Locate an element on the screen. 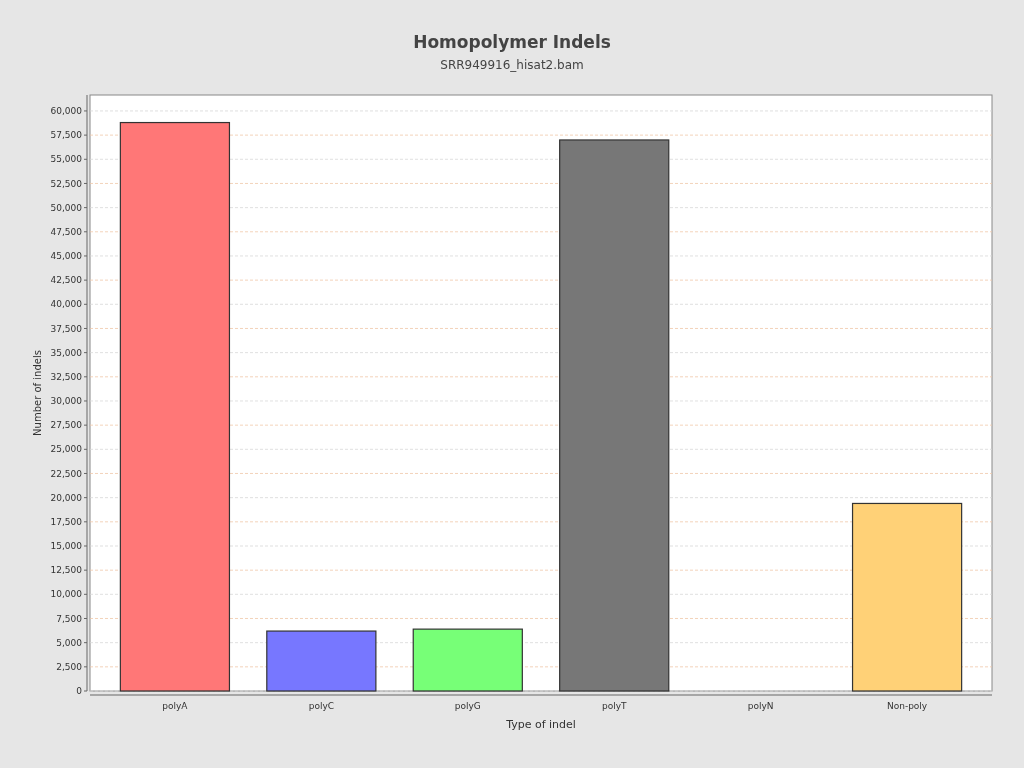  y-tick-label: 60,000 is located at coordinates (66, 111).